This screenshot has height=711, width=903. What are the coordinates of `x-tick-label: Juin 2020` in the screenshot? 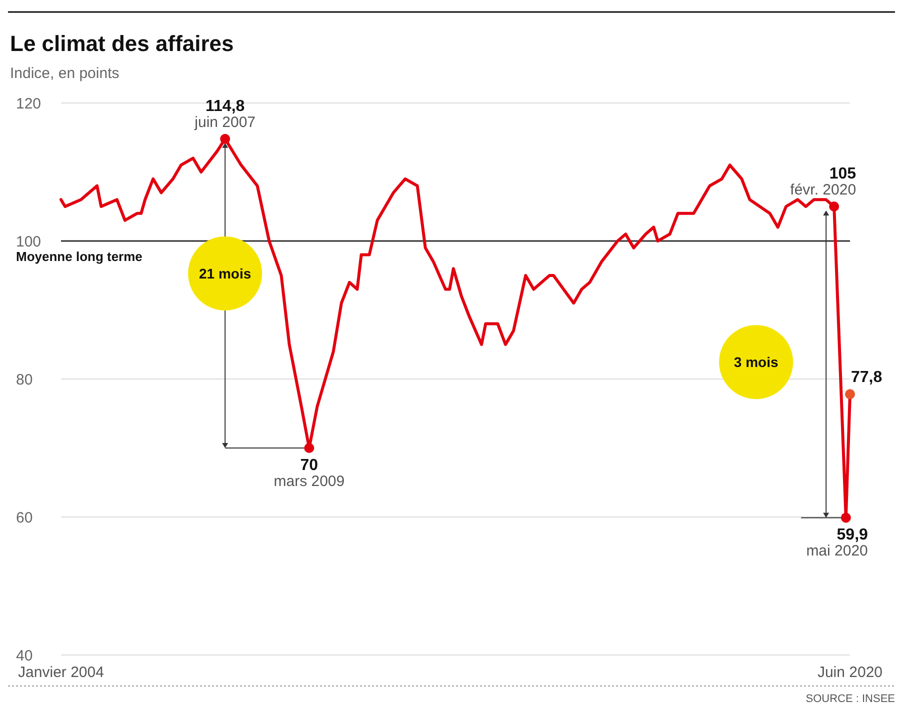 It's located at (850, 672).